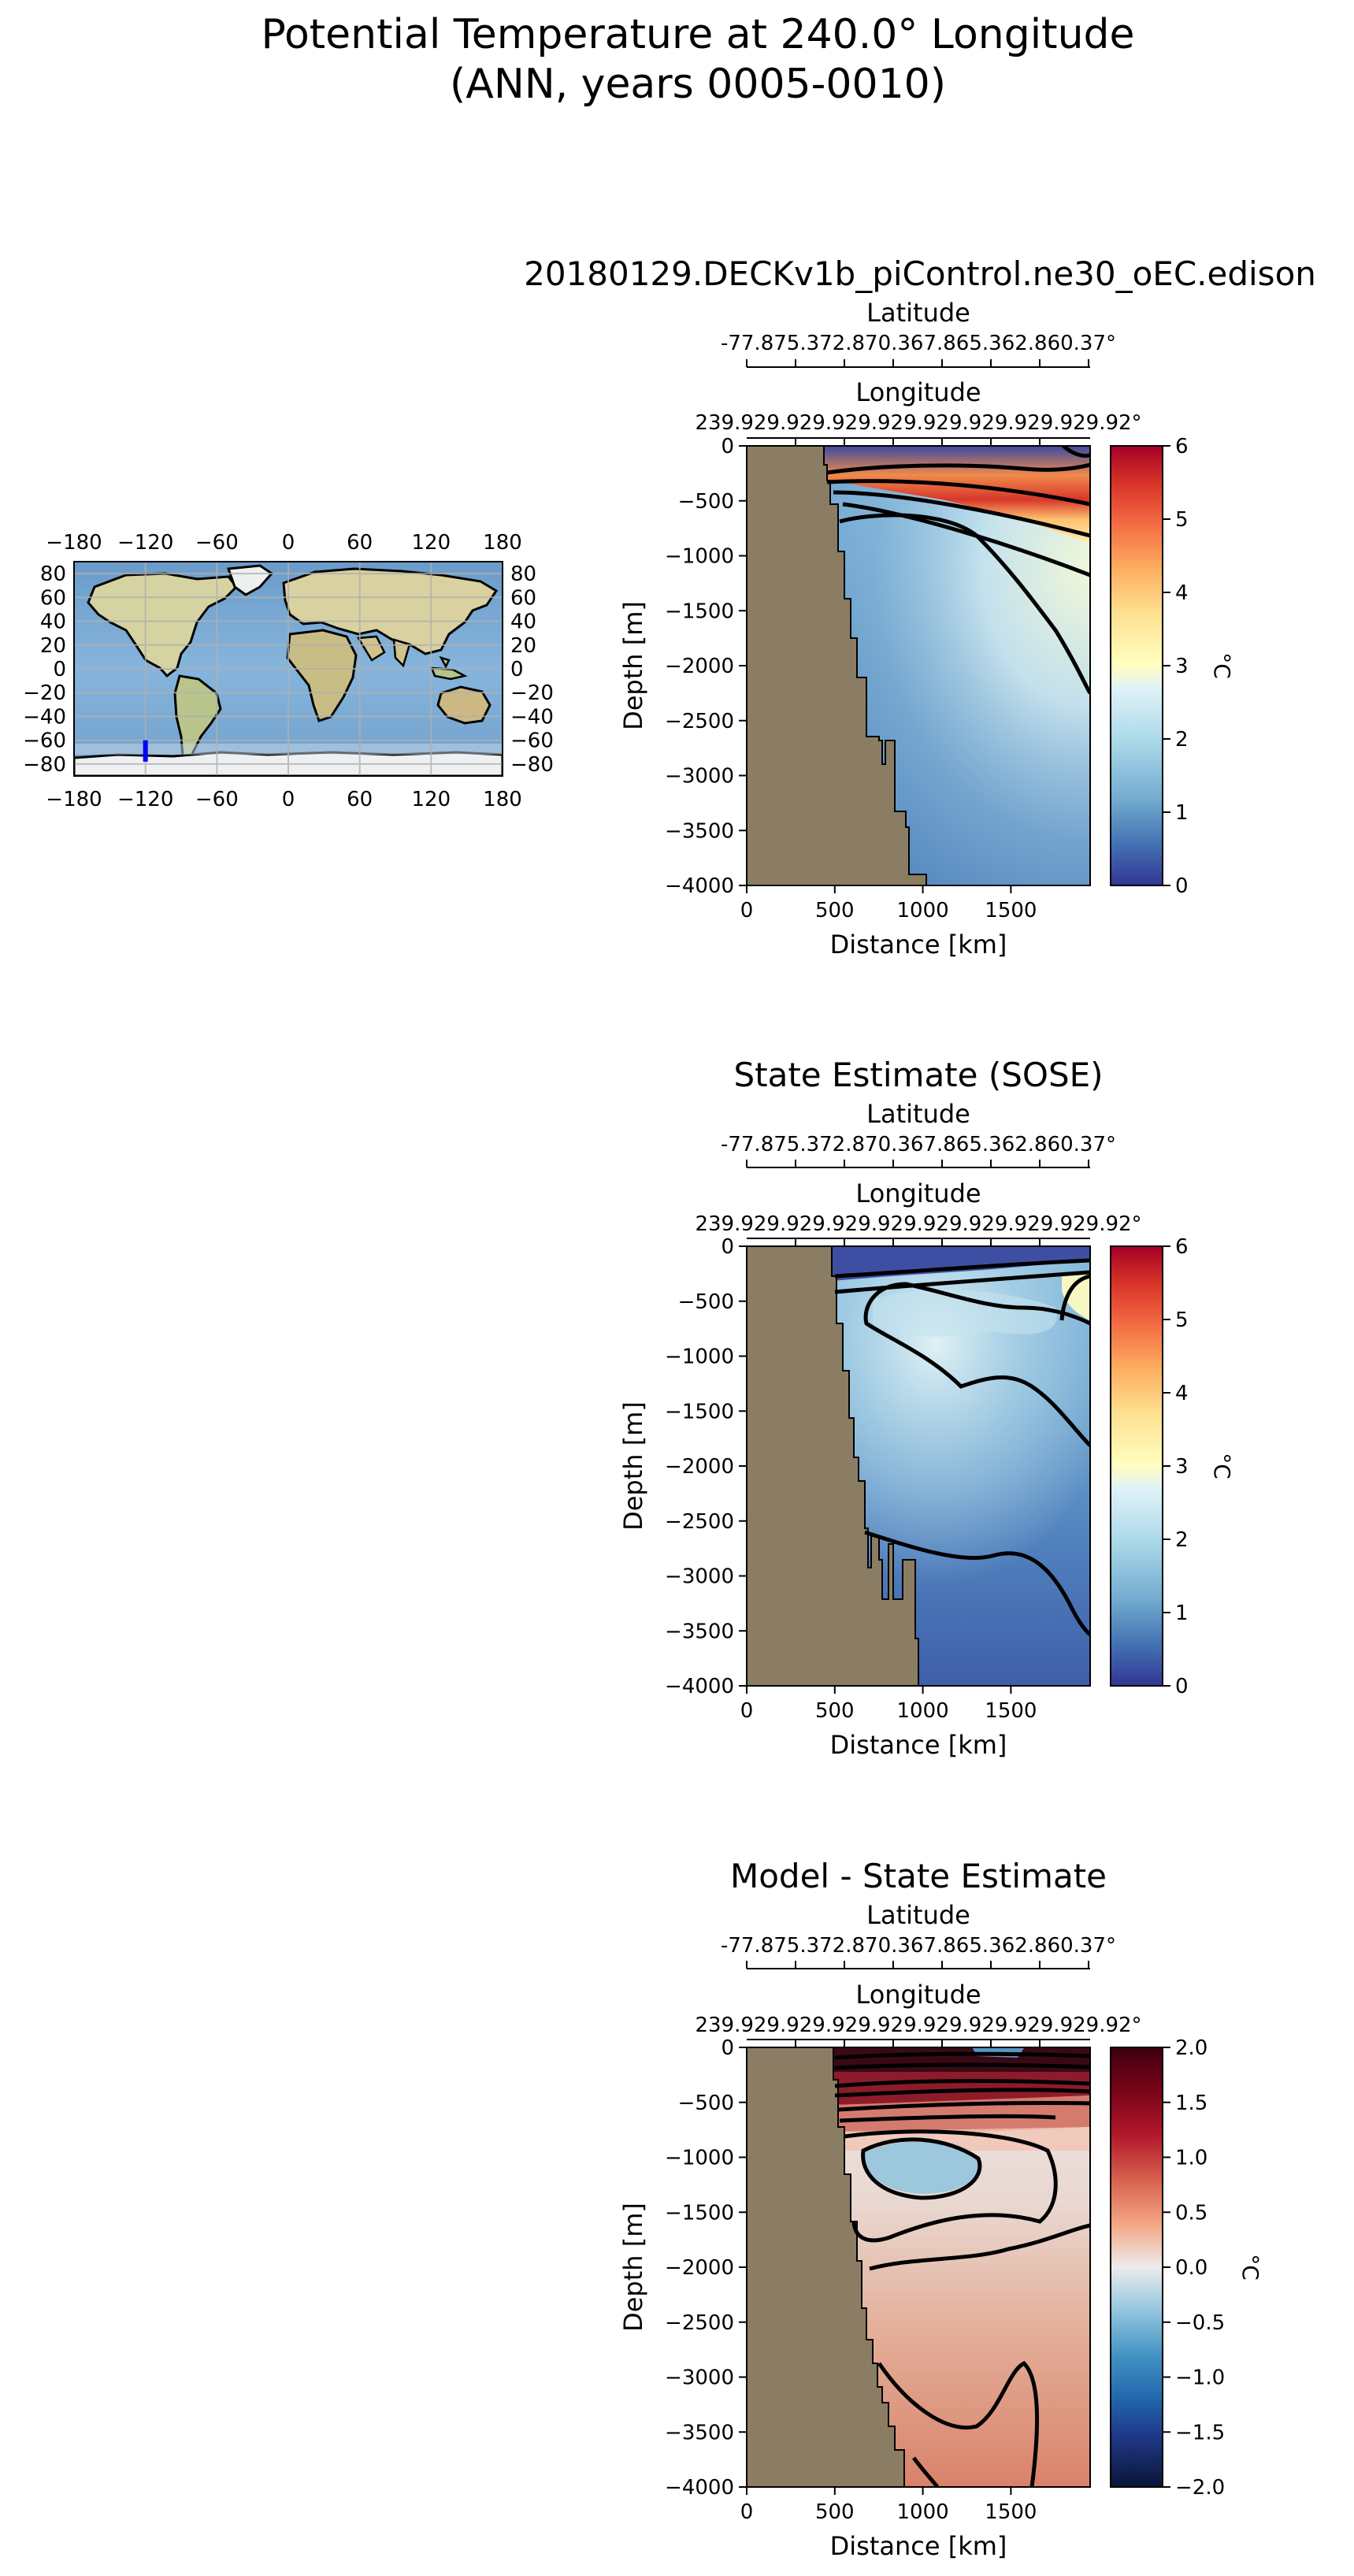  Describe the element at coordinates (1191, 2103) in the screenshot. I see `colorbar-tick-label: 1.5` at that location.